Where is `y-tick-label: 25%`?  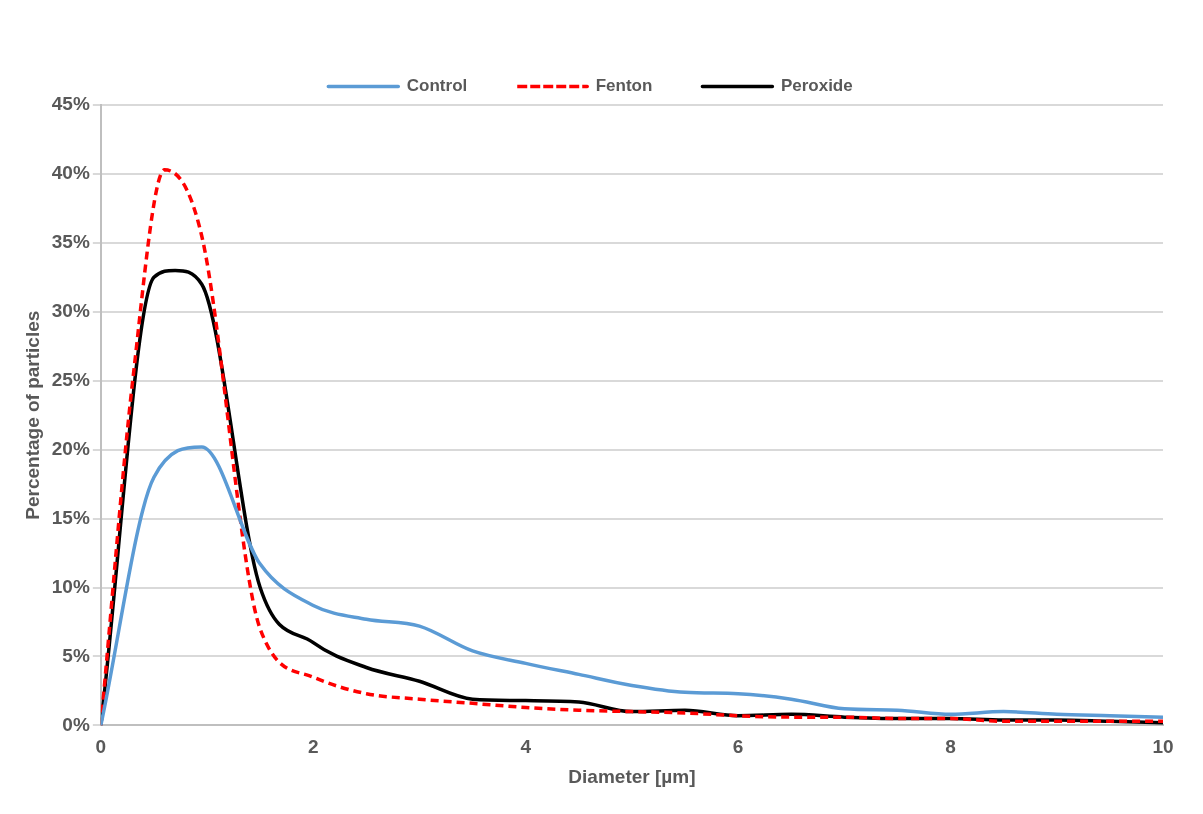
y-tick-label: 25% is located at coordinates (70, 379).